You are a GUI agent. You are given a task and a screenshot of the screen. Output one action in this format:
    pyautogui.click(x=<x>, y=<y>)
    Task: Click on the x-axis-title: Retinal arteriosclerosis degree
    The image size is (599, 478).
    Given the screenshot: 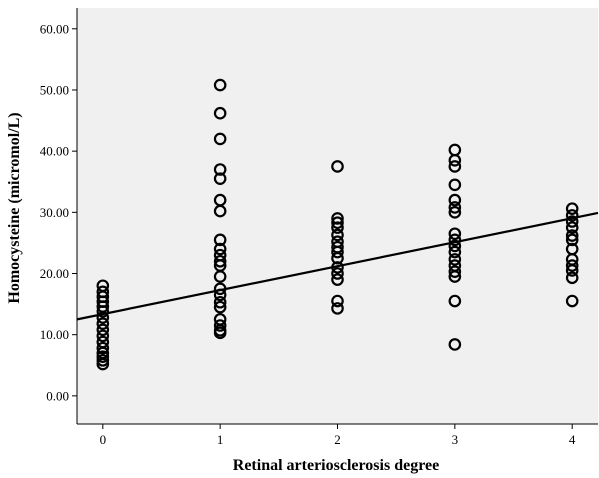 What is the action you would take?
    pyautogui.click(x=336, y=465)
    